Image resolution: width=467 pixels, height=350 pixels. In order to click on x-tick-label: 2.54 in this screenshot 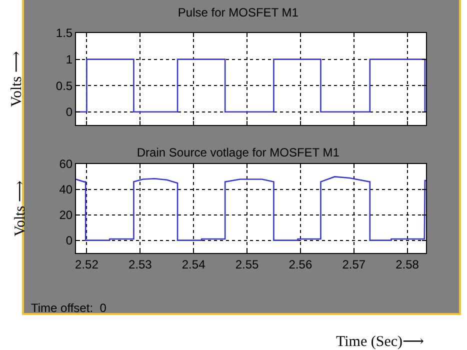, I will do `click(194, 264)`.